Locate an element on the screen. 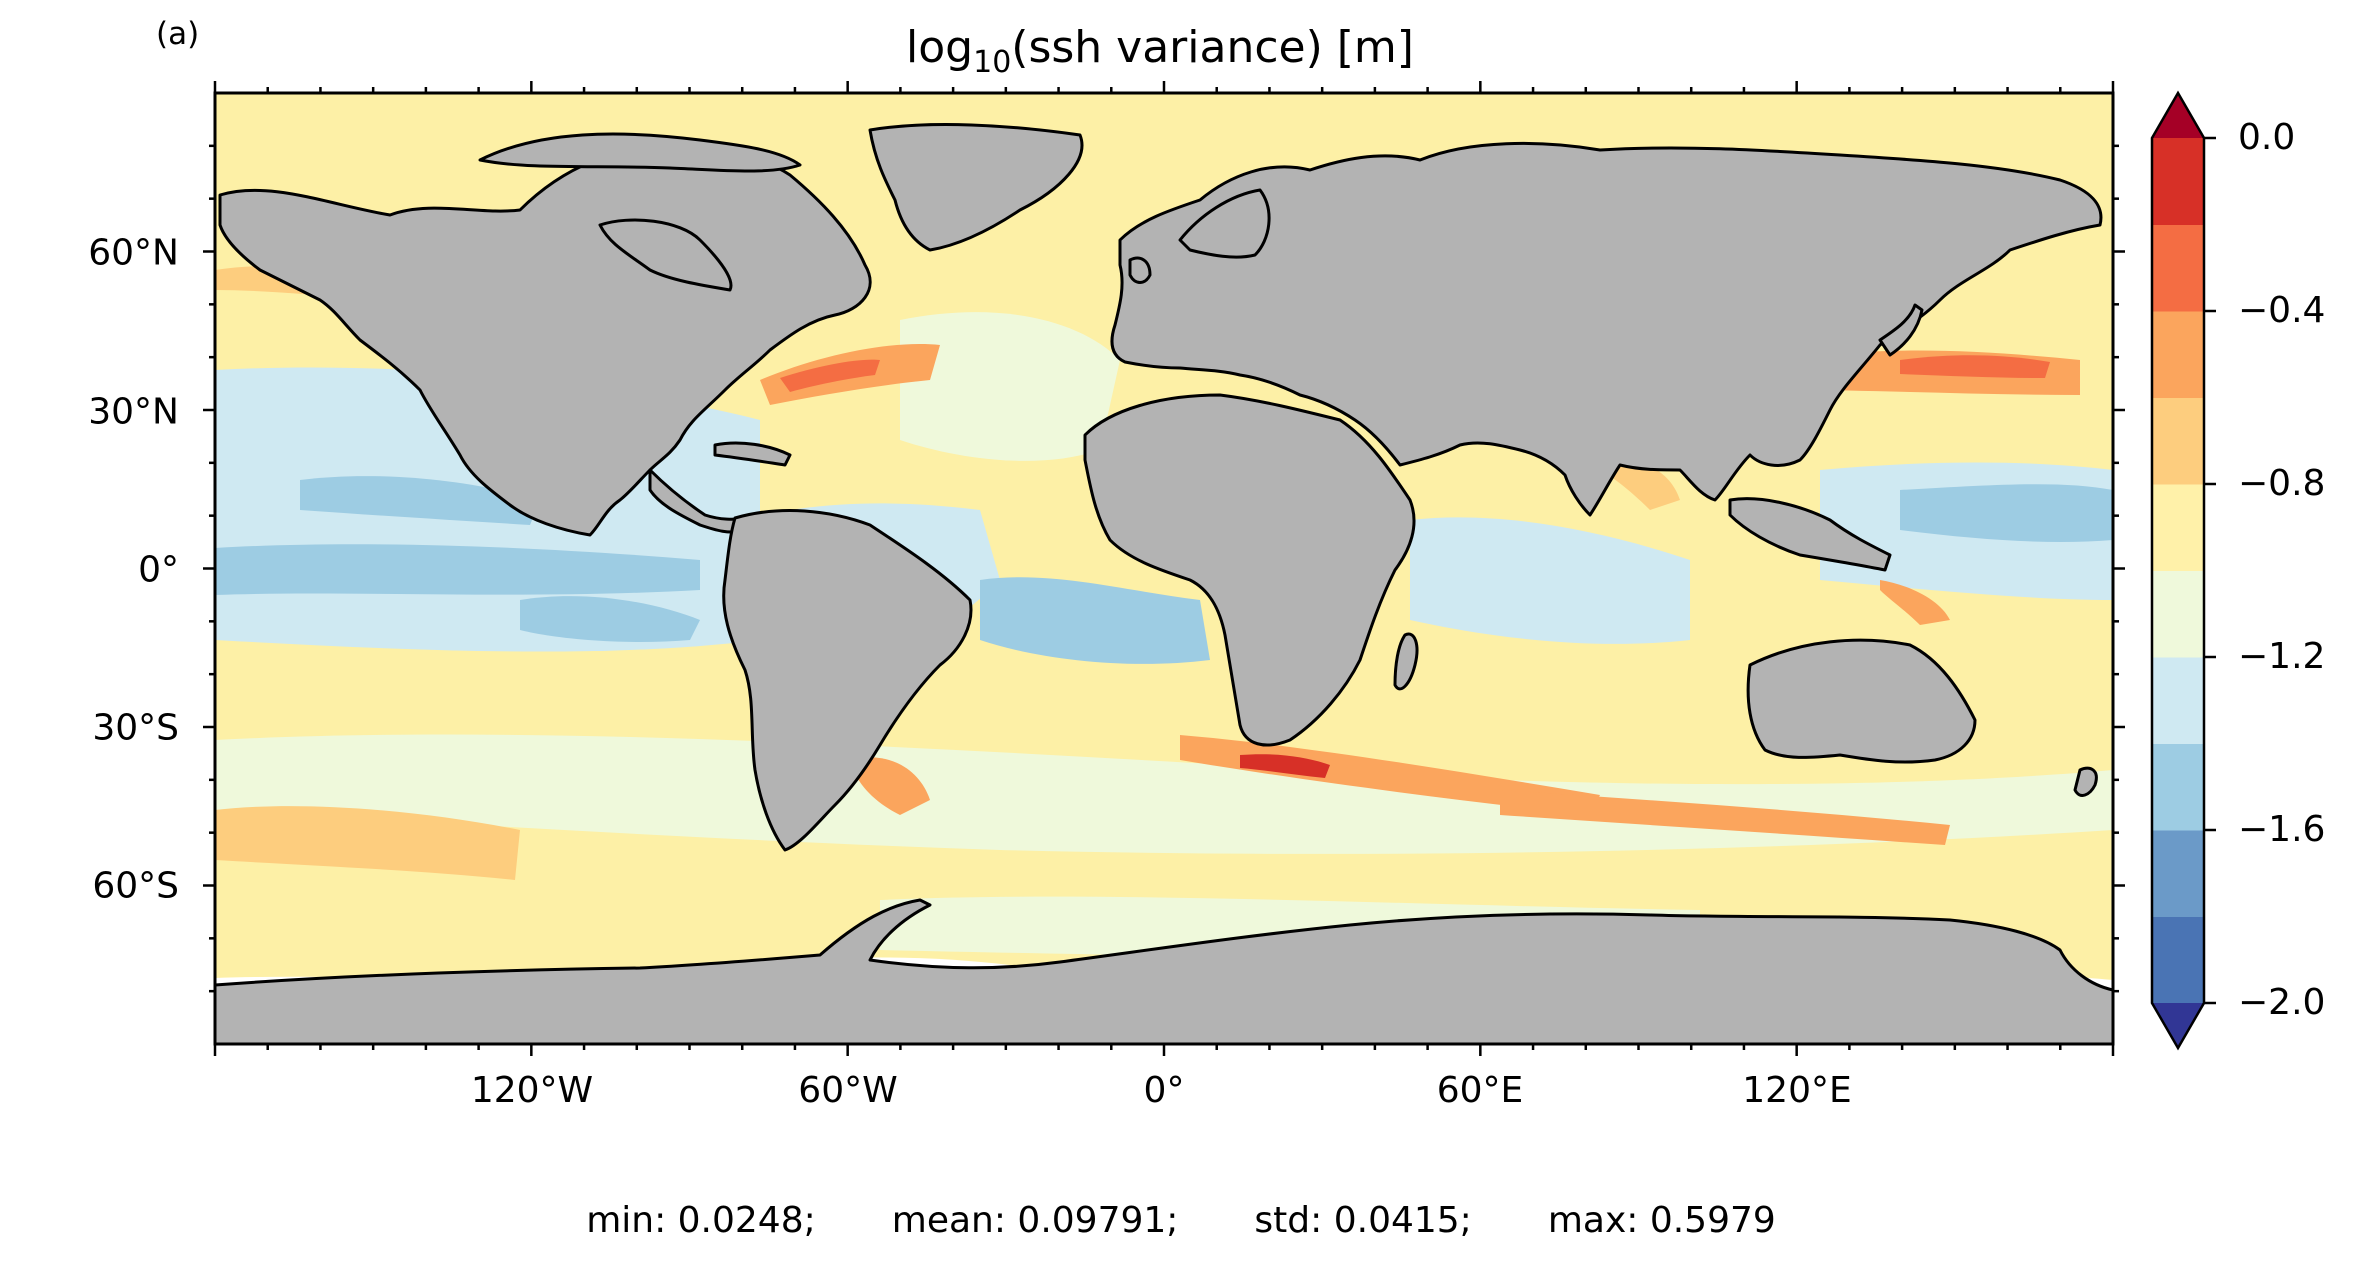 Image resolution: width=2362 pixels, height=1263 pixels. south-america is located at coordinates (847, 680).